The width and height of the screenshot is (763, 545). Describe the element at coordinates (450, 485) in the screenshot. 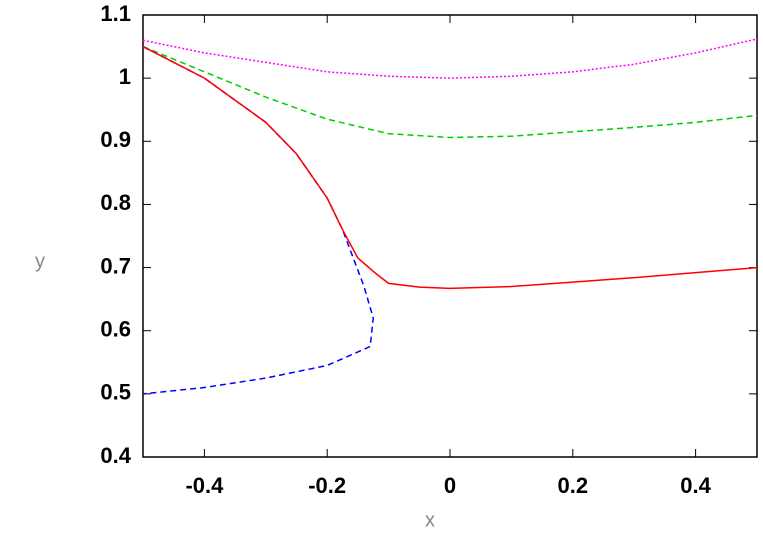

I see `x-tick-label: 0` at that location.